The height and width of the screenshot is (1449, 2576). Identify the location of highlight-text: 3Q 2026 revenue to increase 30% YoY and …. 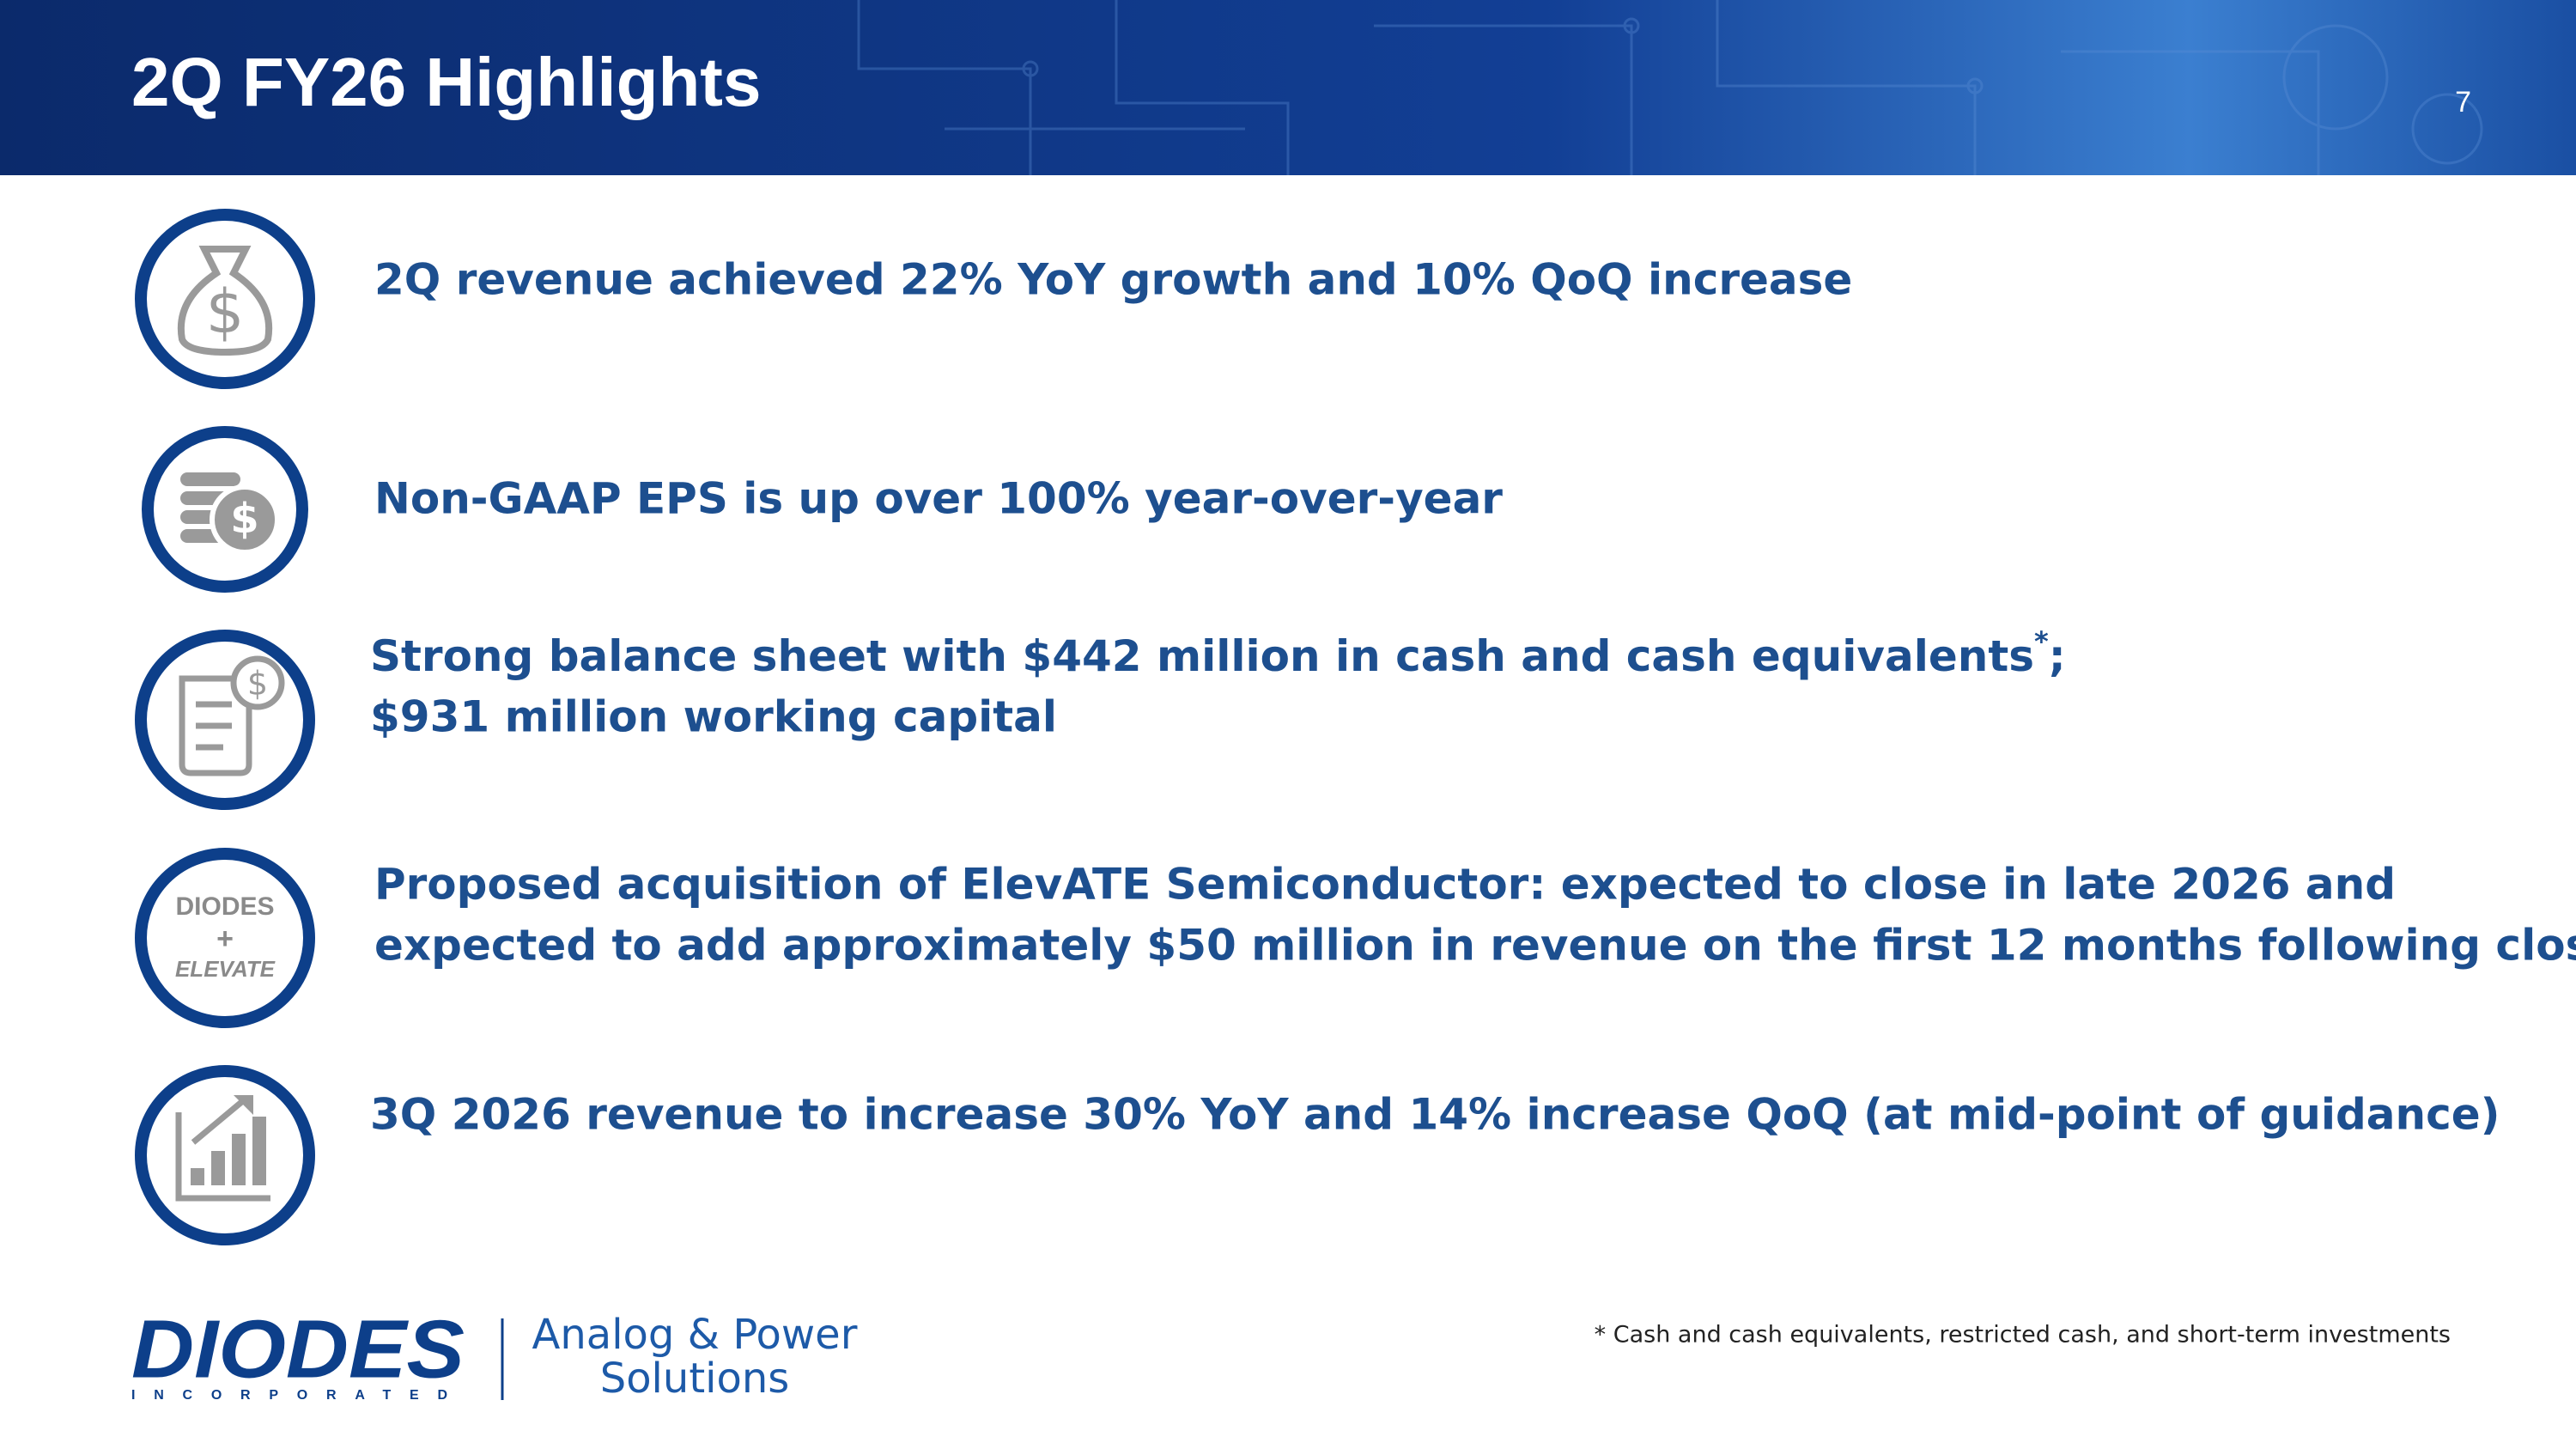
(1435, 1115).